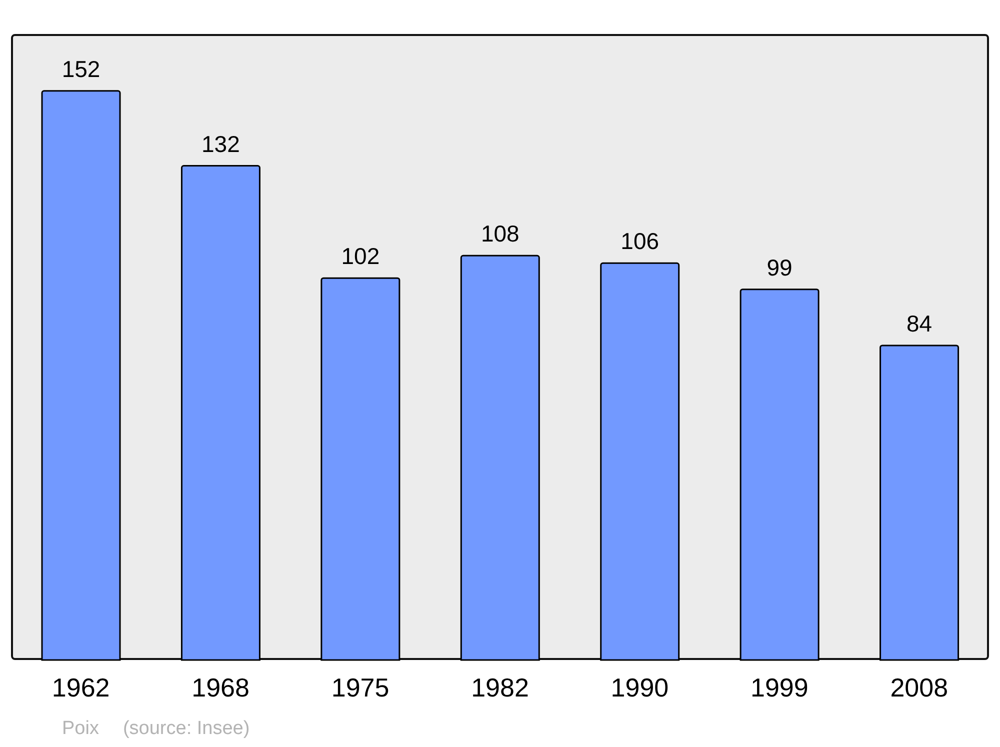  I want to click on x-tick-label: 1968, so click(221, 687).